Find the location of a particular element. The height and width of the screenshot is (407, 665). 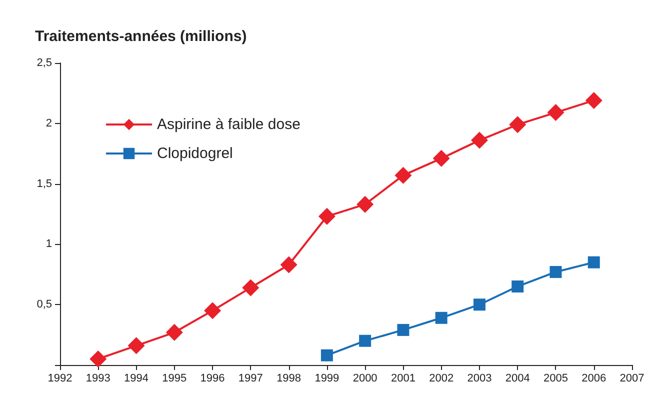

y-tick-label: 2,5 is located at coordinates (44, 63).